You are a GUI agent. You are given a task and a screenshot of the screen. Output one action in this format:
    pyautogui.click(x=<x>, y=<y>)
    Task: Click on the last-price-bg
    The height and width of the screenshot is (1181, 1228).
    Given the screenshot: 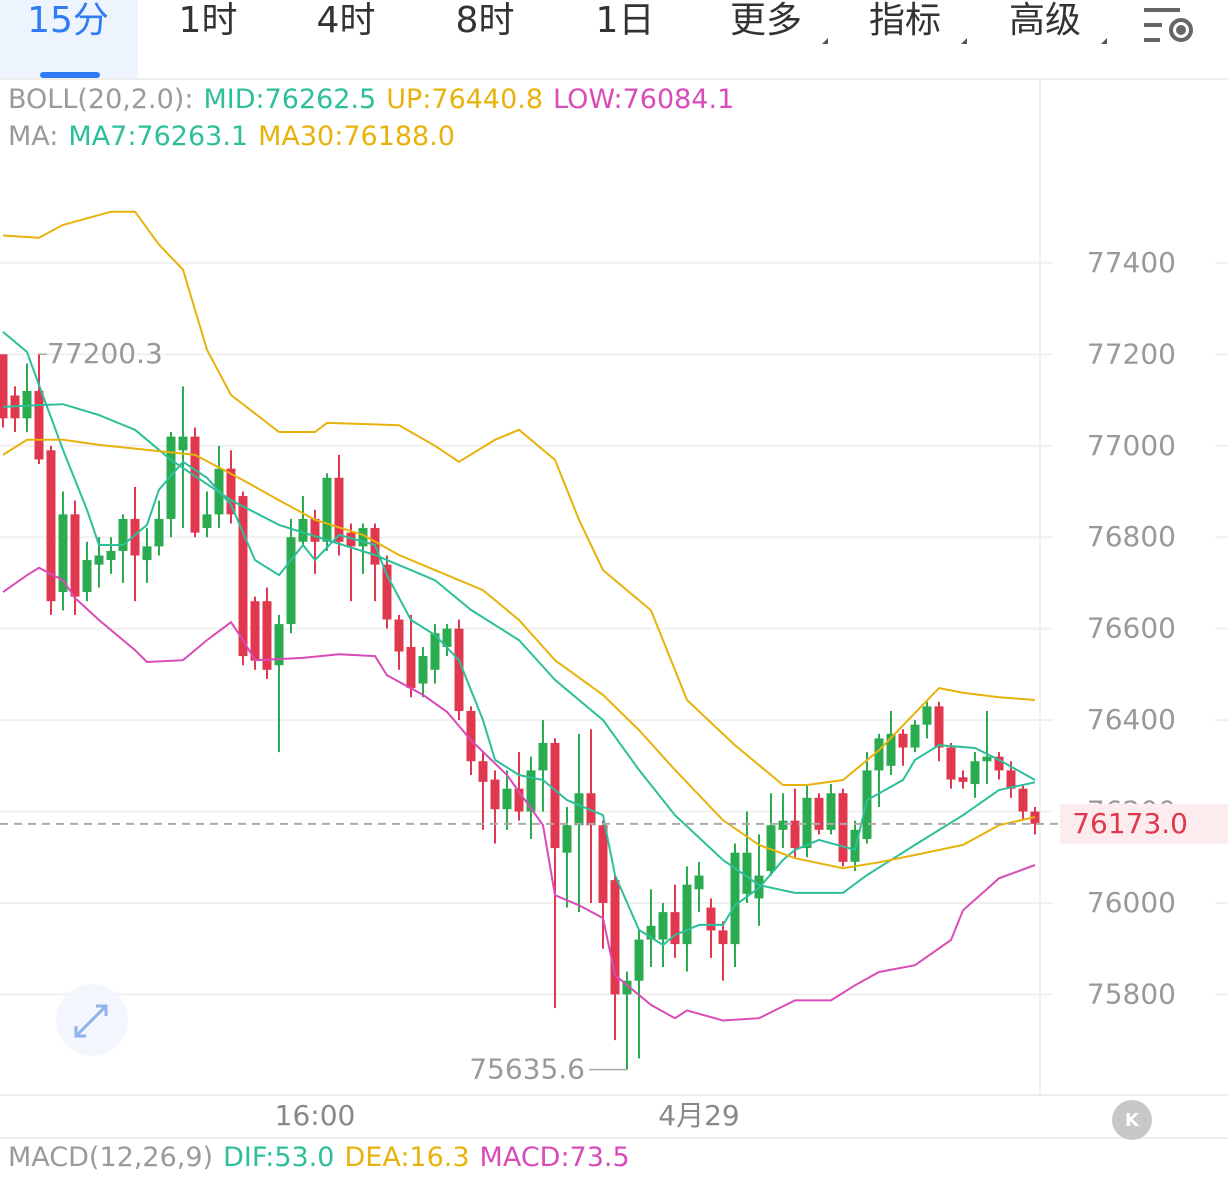 What is the action you would take?
    pyautogui.click(x=1144, y=823)
    